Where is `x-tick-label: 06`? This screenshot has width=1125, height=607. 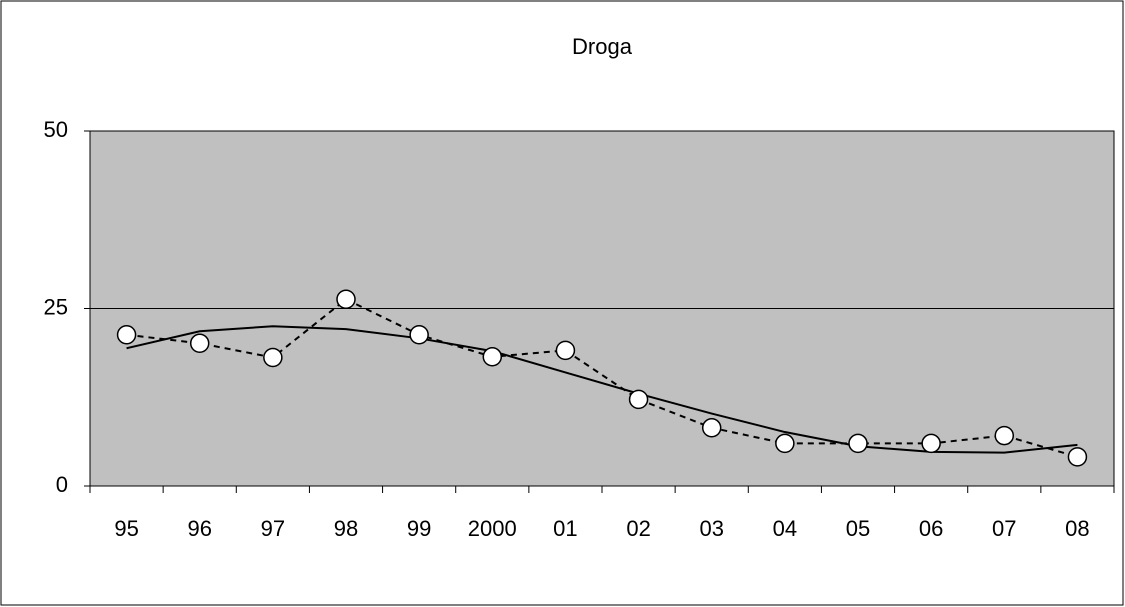
x-tick-label: 06 is located at coordinates (931, 528).